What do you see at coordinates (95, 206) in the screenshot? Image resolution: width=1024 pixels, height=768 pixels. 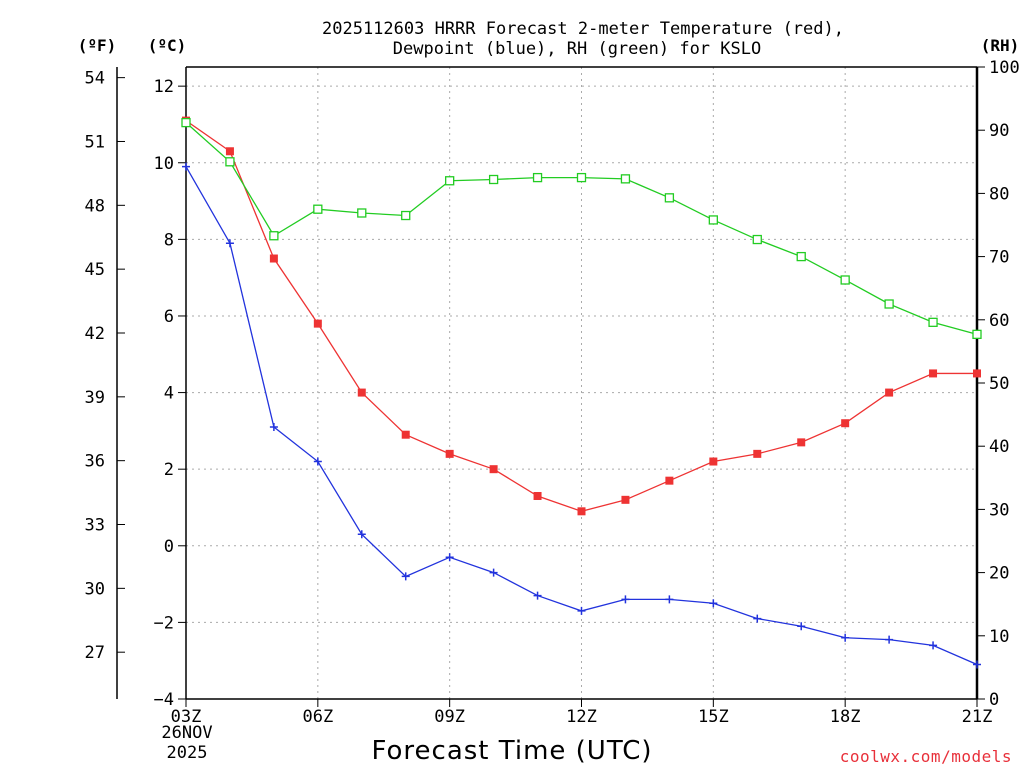 I see `f-tick-label: 48` at bounding box center [95, 206].